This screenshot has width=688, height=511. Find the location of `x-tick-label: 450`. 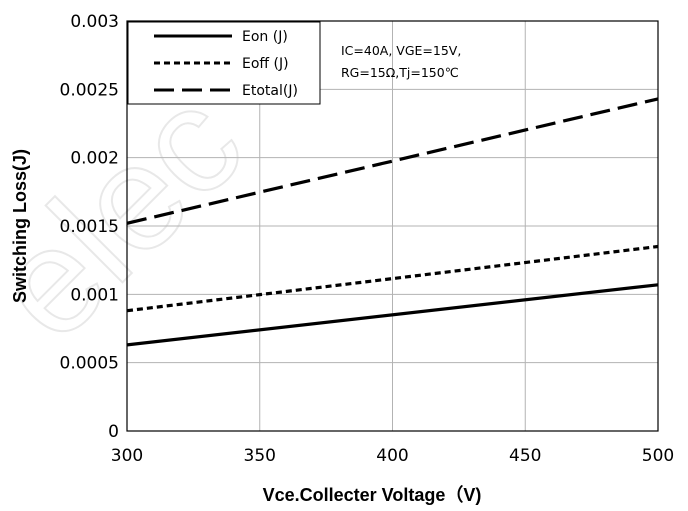

x-tick-label: 450 is located at coordinates (525, 456).